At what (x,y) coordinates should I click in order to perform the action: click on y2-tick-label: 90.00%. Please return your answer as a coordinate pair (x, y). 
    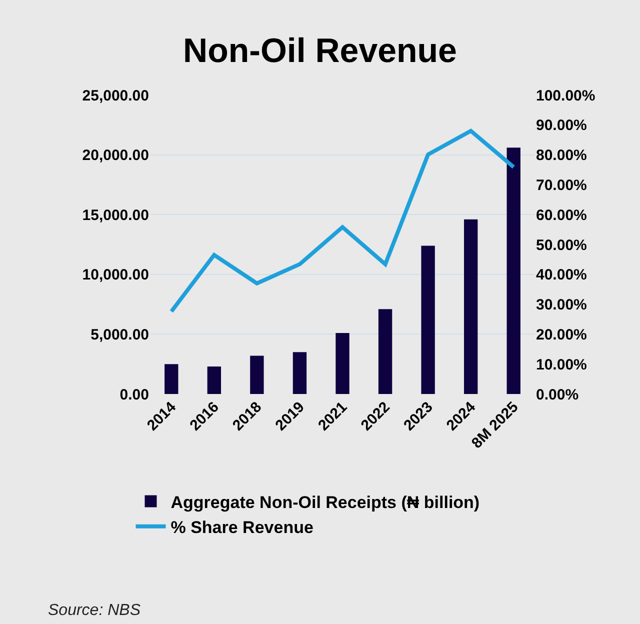
    Looking at the image, I should click on (561, 125).